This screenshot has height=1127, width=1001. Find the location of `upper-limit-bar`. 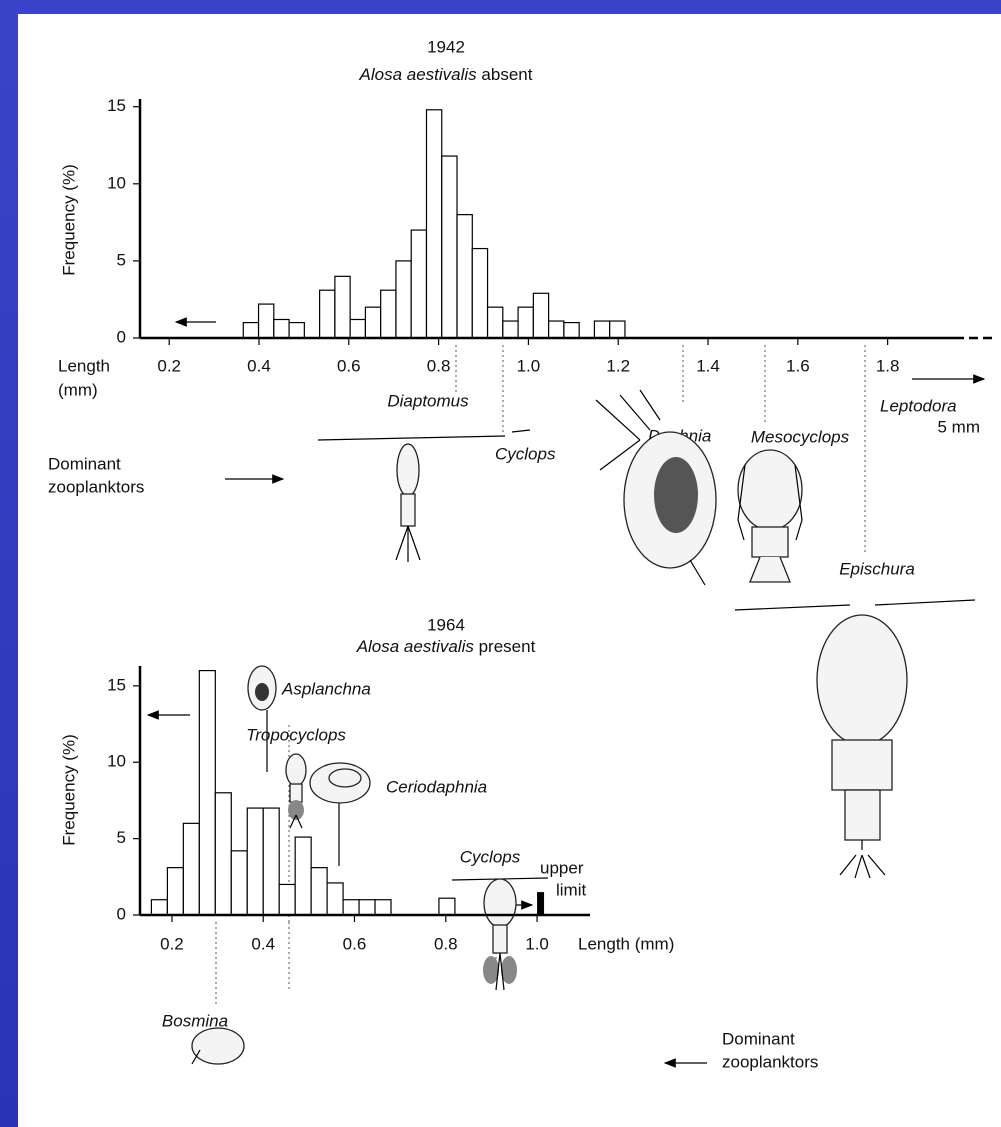

upper-limit-bar is located at coordinates (541, 903).